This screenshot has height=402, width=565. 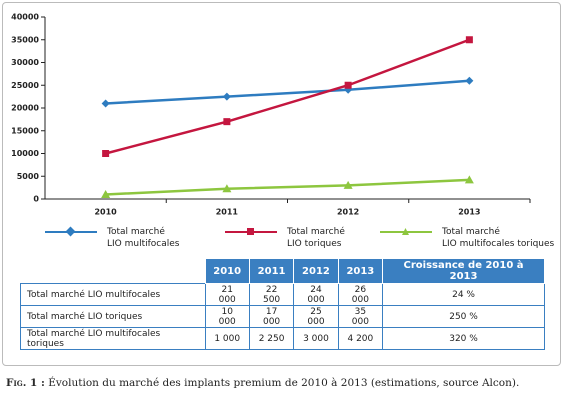 What do you see at coordinates (463, 271) in the screenshot?
I see `header-cell: Croissance de 2010 à 2013` at bounding box center [463, 271].